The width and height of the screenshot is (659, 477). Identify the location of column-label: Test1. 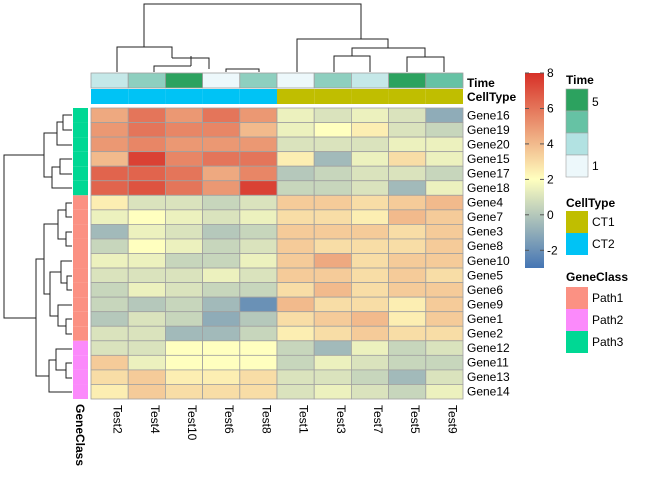
(304, 419).